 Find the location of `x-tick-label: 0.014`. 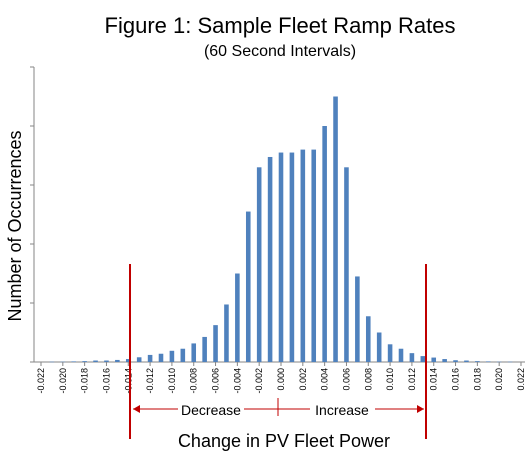

x-tick-label: 0.014 is located at coordinates (434, 379).